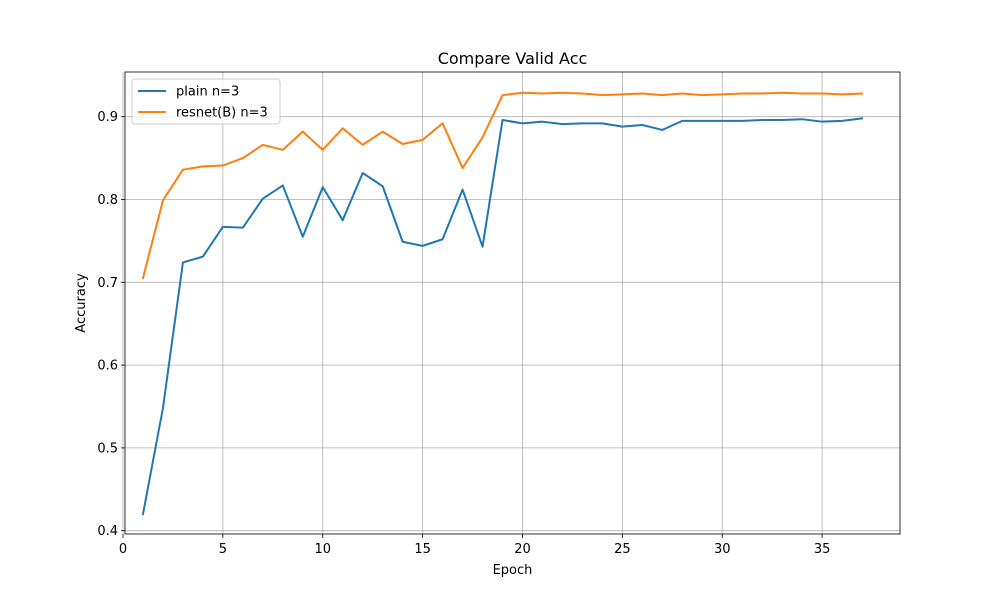 Image resolution: width=1000 pixels, height=600 pixels. I want to click on y-tick-label: 0.6, so click(107, 366).